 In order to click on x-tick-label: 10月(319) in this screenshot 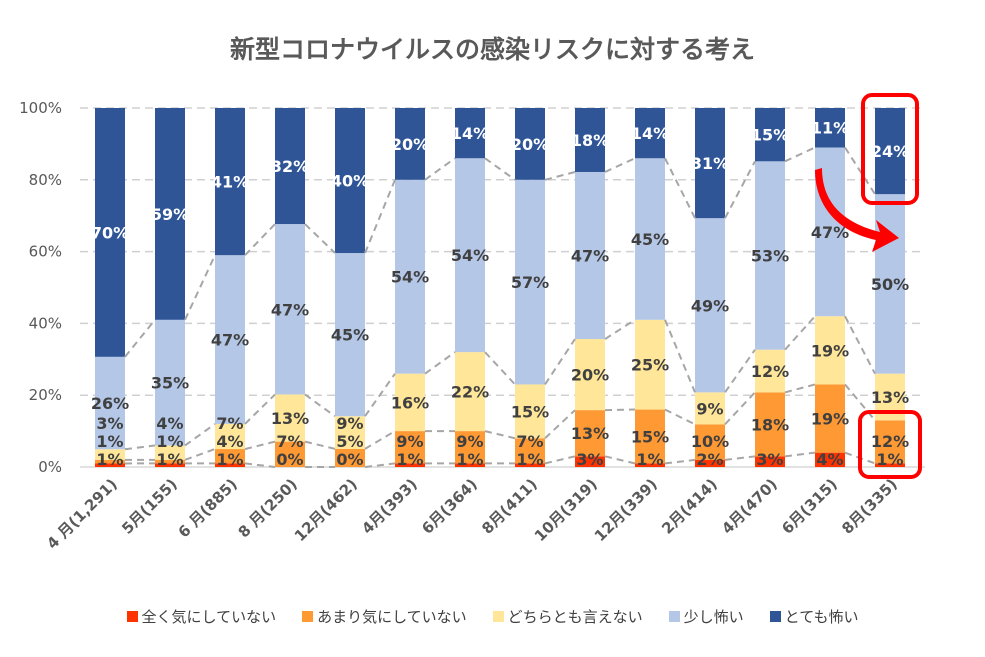, I will do `click(566, 510)`.